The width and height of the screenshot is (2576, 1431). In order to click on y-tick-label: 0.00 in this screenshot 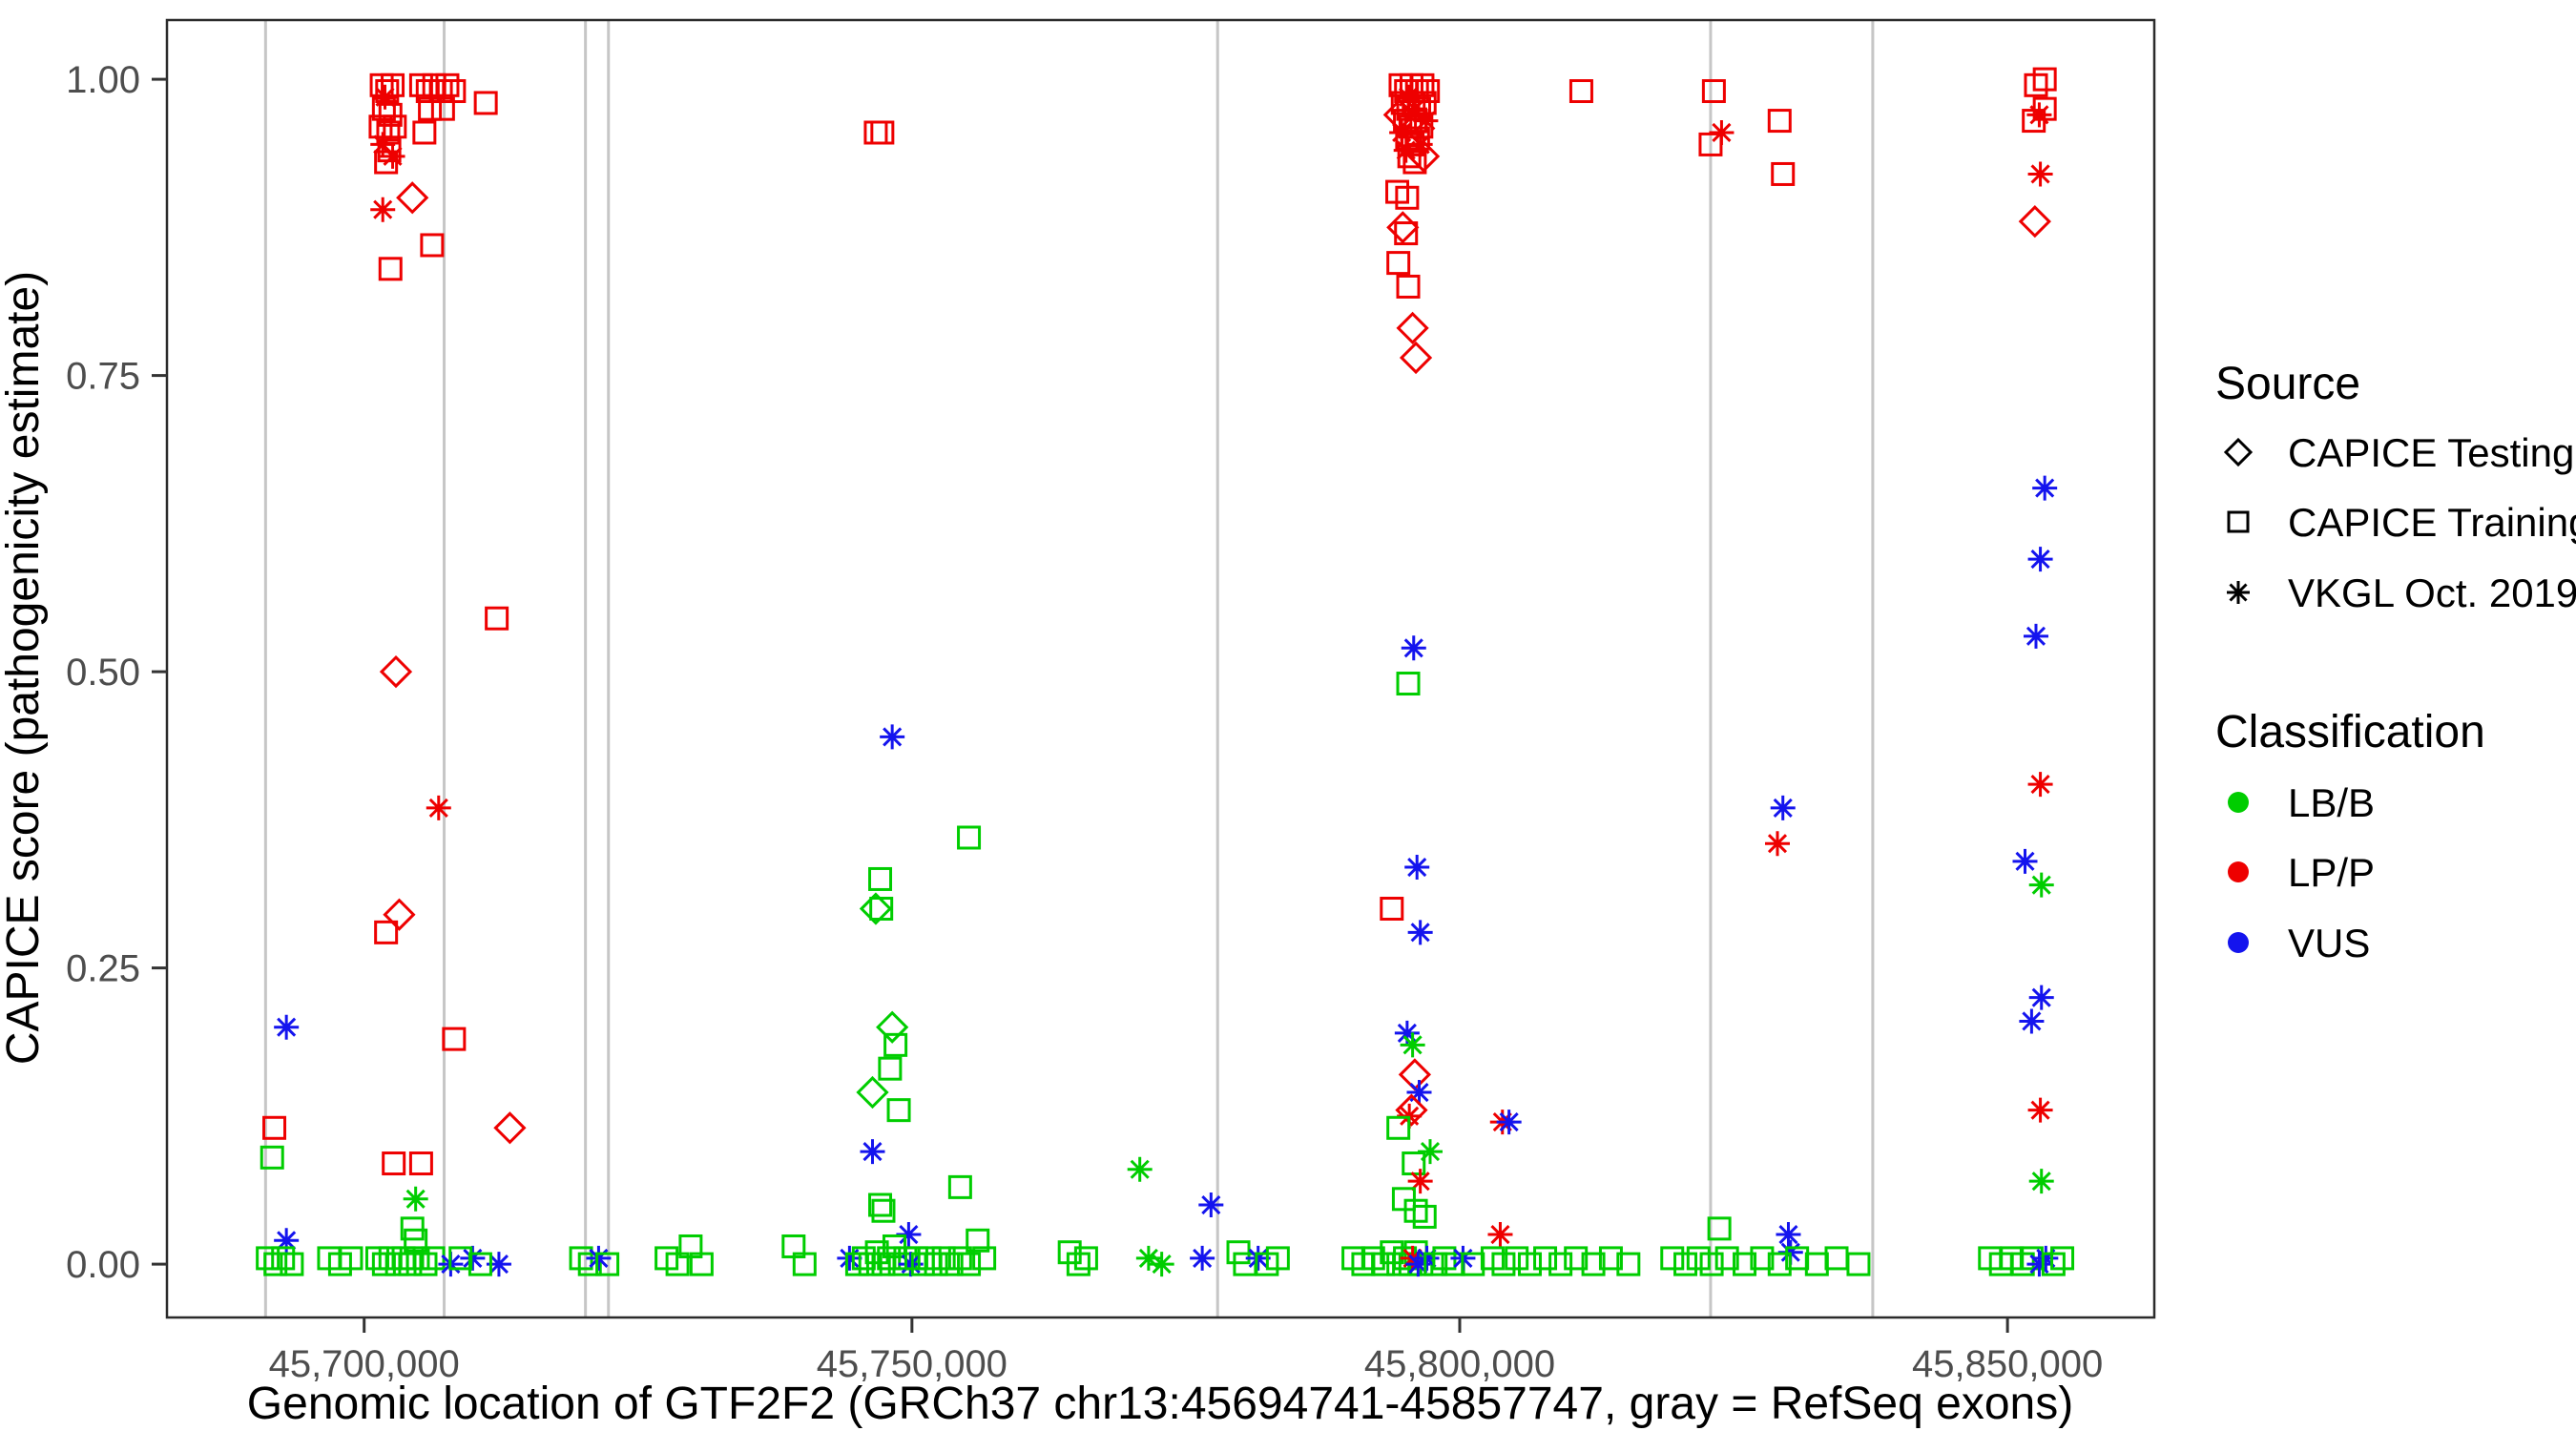, I will do `click(103, 1265)`.